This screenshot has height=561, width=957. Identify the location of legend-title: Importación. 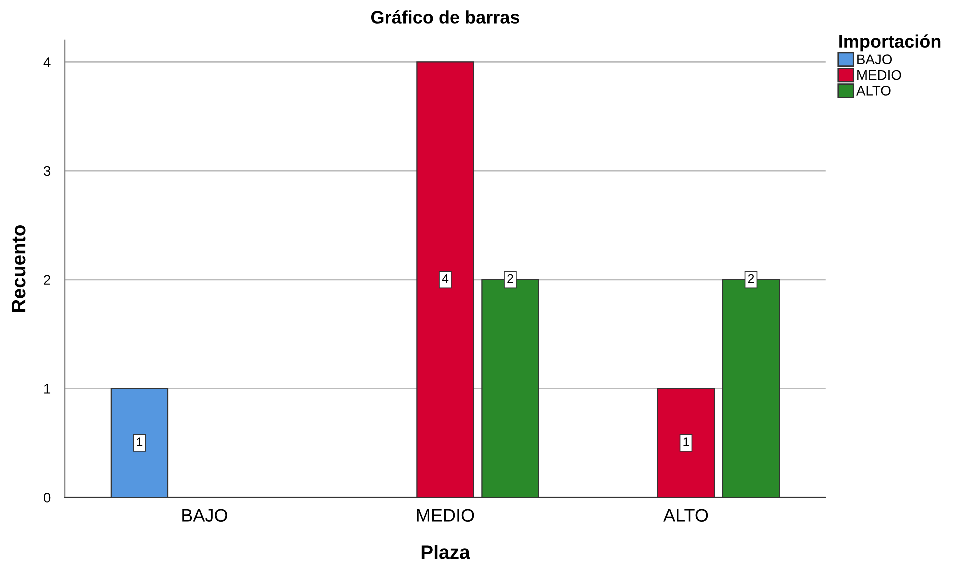
(890, 43).